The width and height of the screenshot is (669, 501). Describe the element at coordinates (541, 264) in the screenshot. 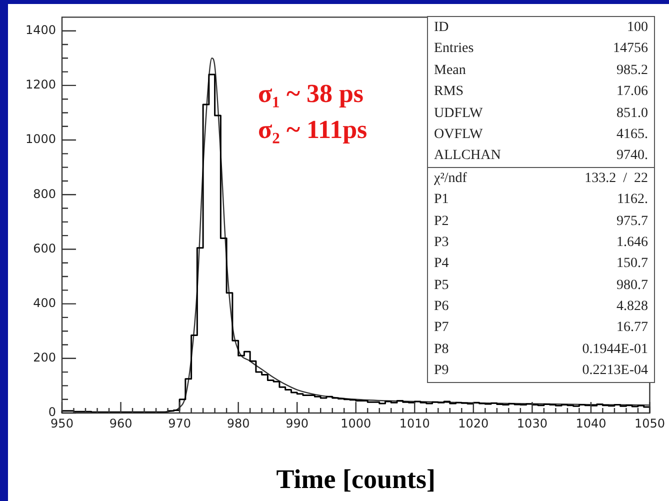

I see `text: P4 150.7` at that location.